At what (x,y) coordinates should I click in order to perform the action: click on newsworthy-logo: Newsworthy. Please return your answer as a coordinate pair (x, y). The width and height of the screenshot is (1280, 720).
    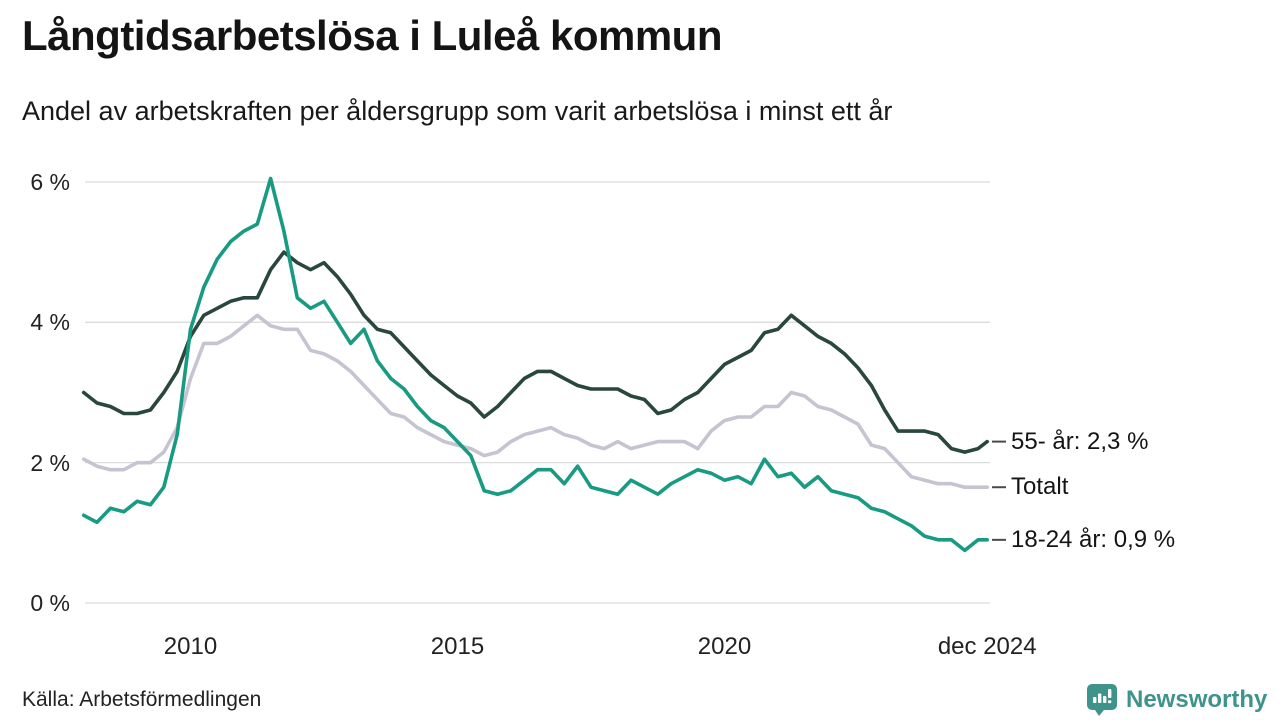
    Looking at the image, I should click on (1176, 700).